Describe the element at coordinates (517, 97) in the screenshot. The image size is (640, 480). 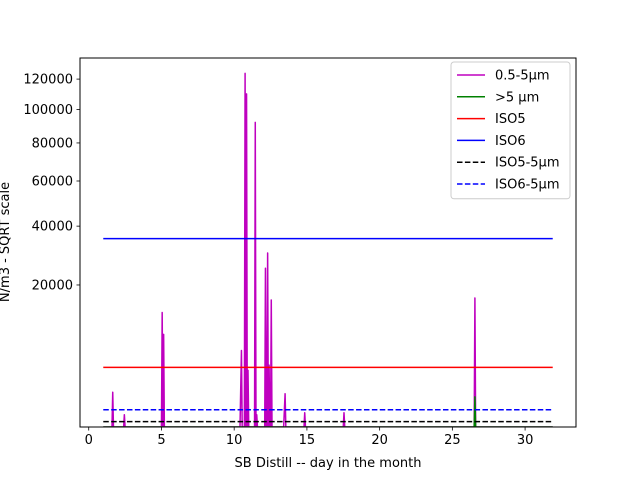
I see `legend-label-5-m: >5 µm` at that location.